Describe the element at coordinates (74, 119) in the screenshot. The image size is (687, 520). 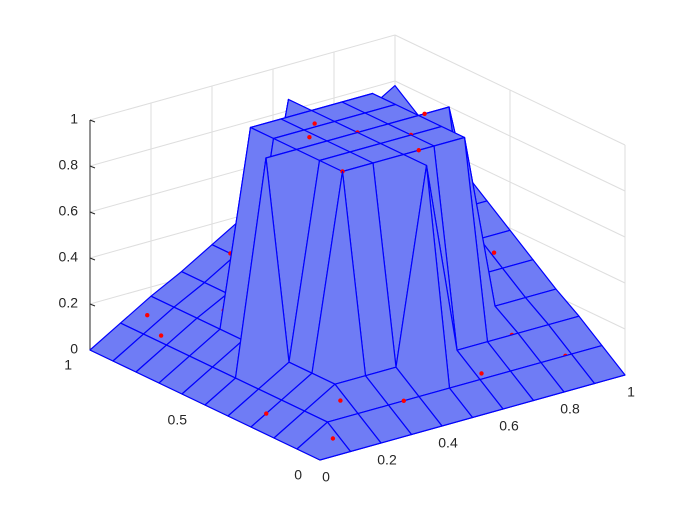
I see `z-tick-label: 1` at that location.